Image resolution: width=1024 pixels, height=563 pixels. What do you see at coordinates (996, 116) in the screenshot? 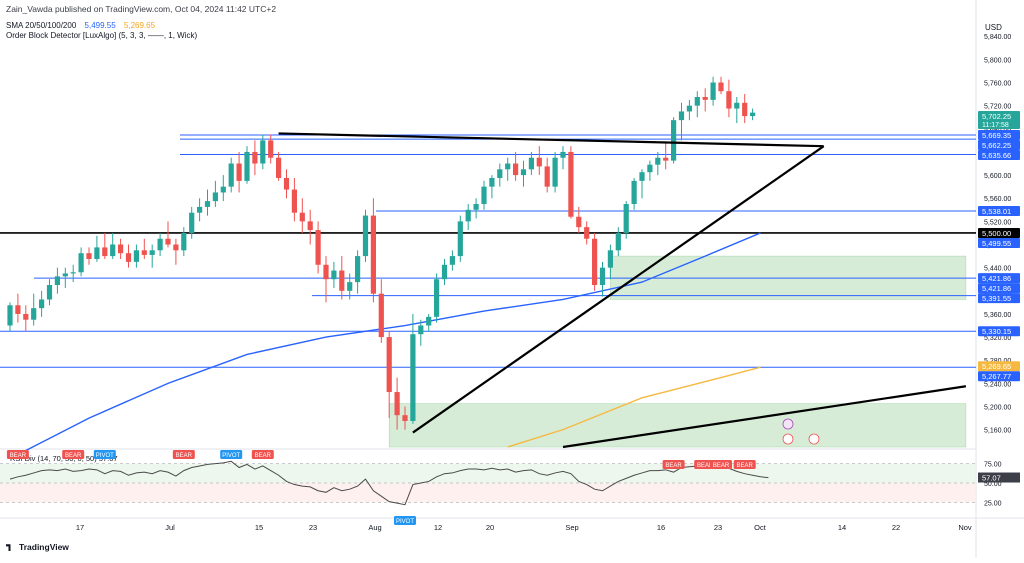
I see `axis-price-tag-label: 5,702.25` at bounding box center [996, 116].